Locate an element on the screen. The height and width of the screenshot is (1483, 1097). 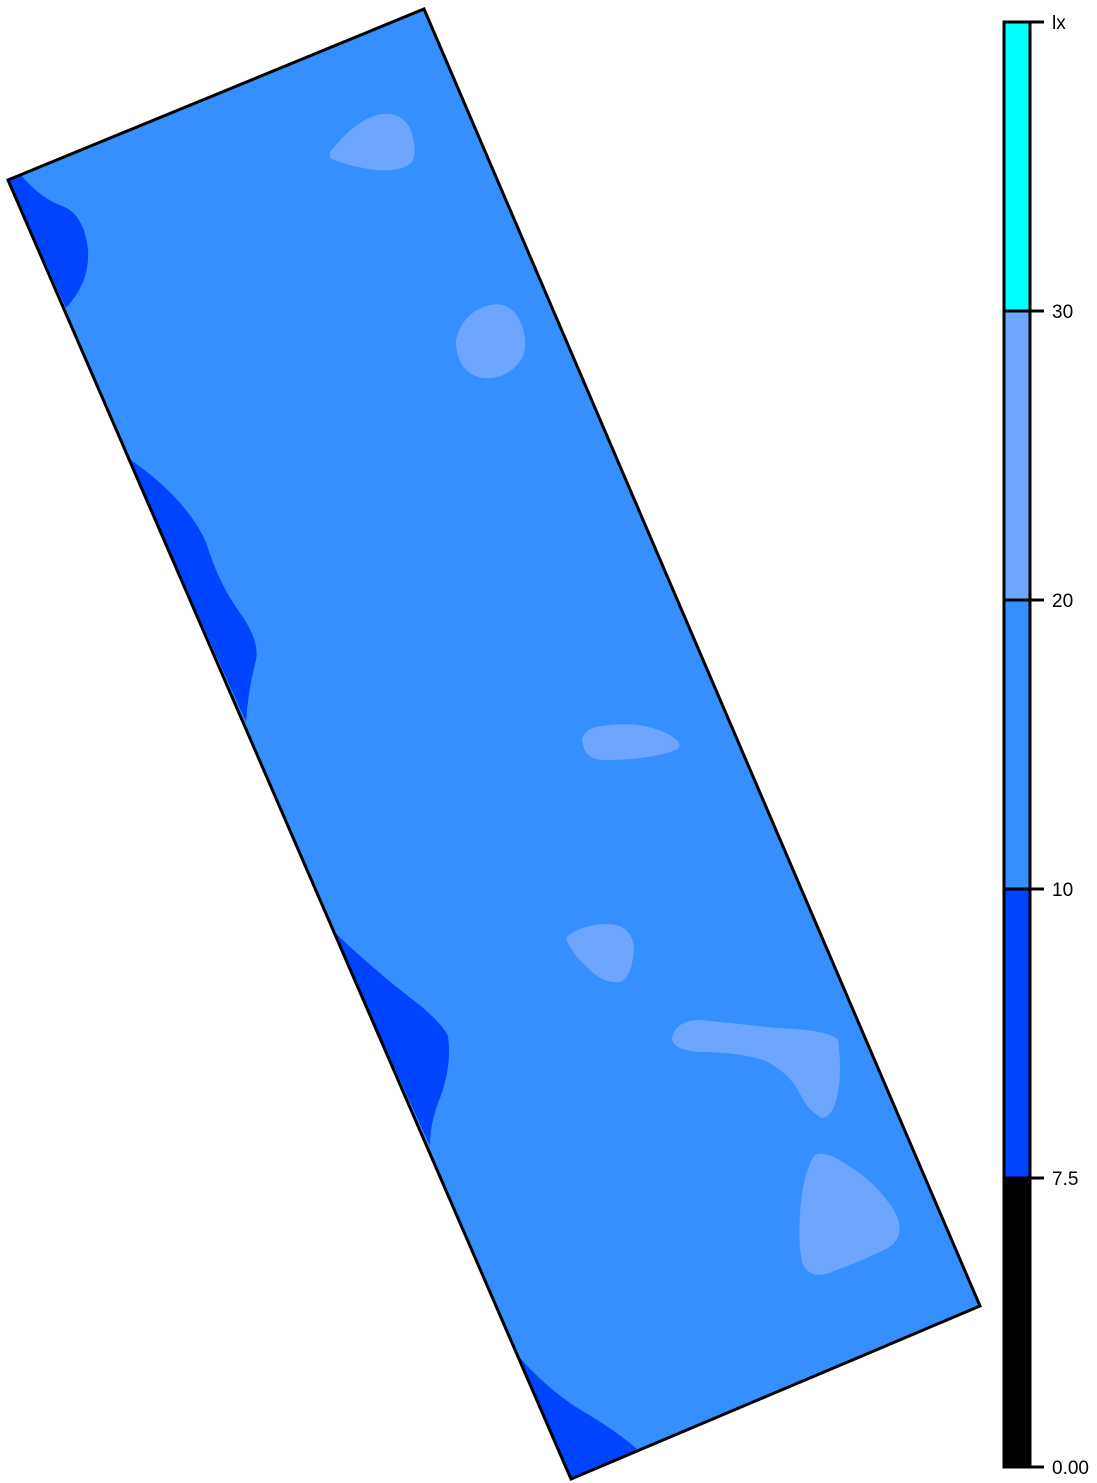
legend-tick-label: 20 is located at coordinates (1062, 601).